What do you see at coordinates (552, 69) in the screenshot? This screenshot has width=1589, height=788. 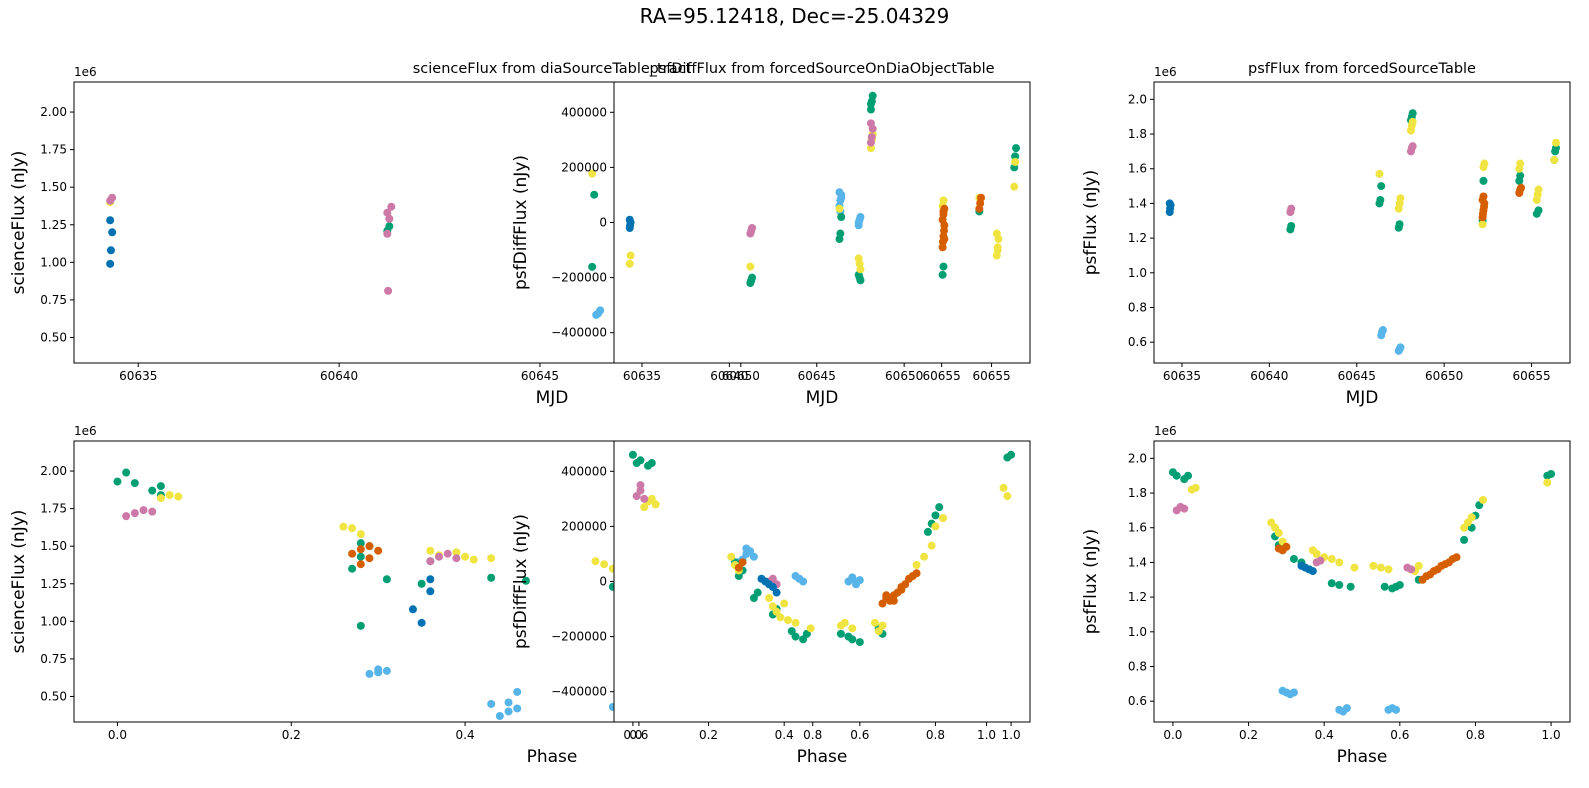 I see `panel-title: scienceFlux from diaSourceTable_tract` at bounding box center [552, 69].